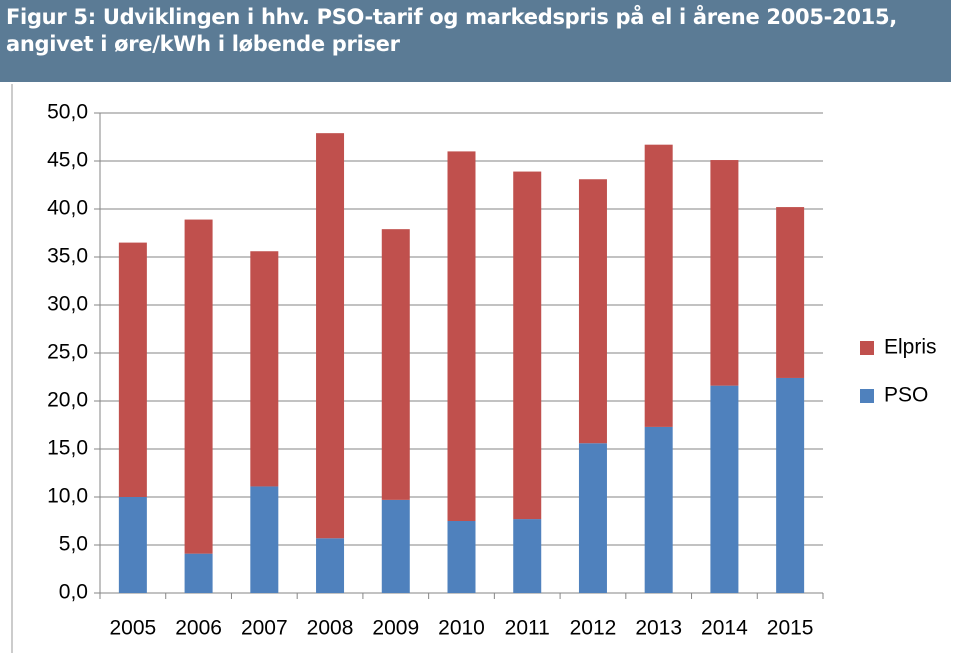 Image resolution: width=963 pixels, height=653 pixels. I want to click on x-tick-label: 2015, so click(790, 628).